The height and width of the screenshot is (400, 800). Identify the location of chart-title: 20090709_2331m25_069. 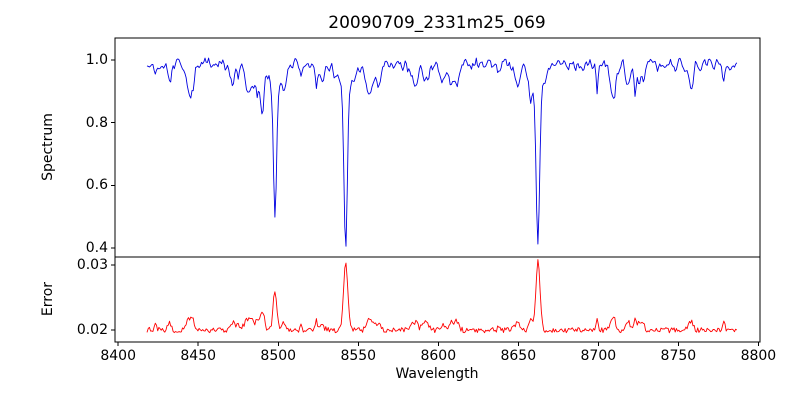
(437, 23).